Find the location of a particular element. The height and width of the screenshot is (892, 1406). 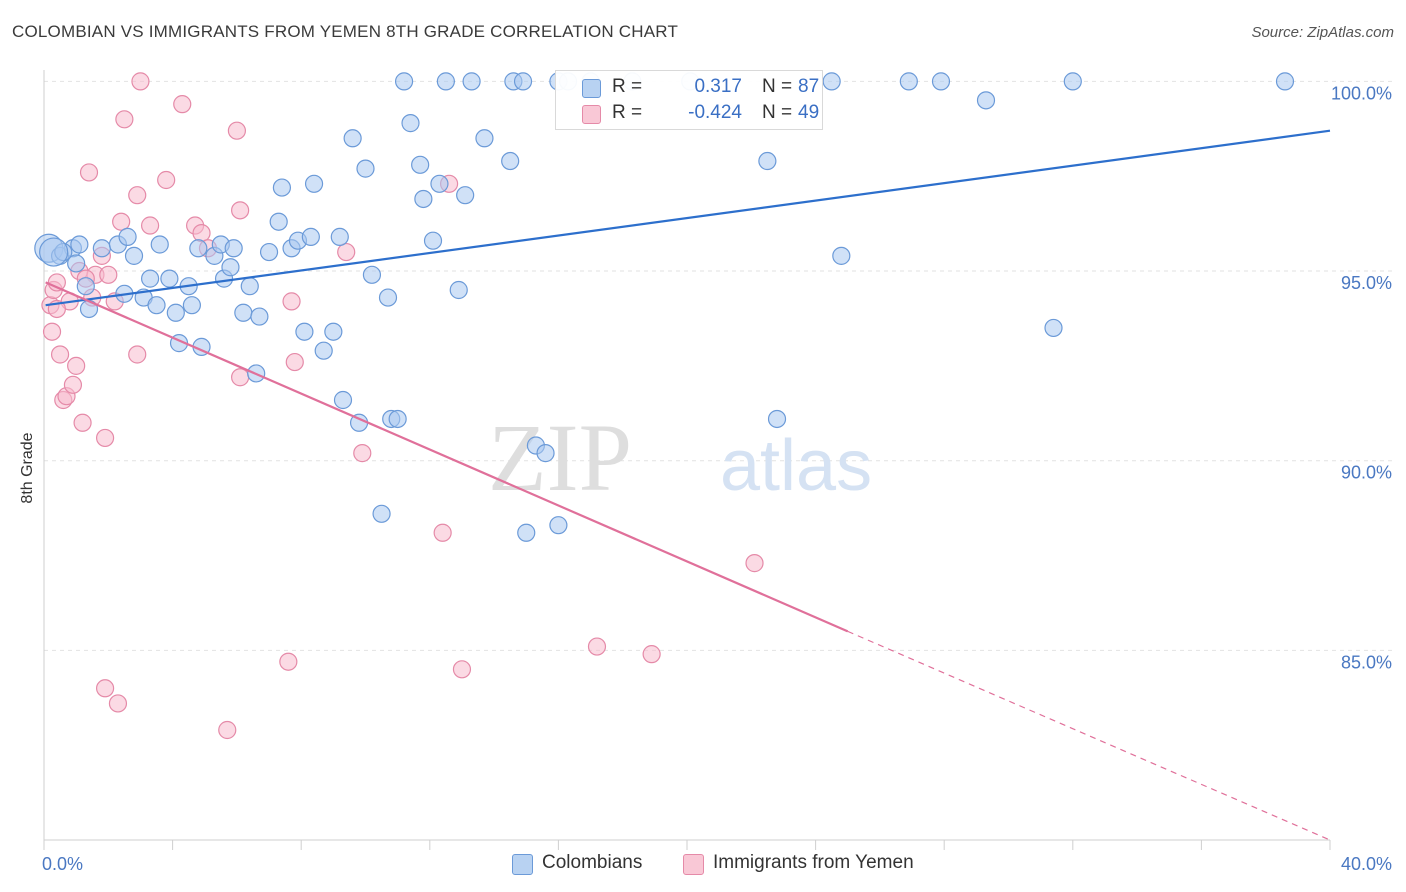

r-value: -0.424 is located at coordinates (715, 112).